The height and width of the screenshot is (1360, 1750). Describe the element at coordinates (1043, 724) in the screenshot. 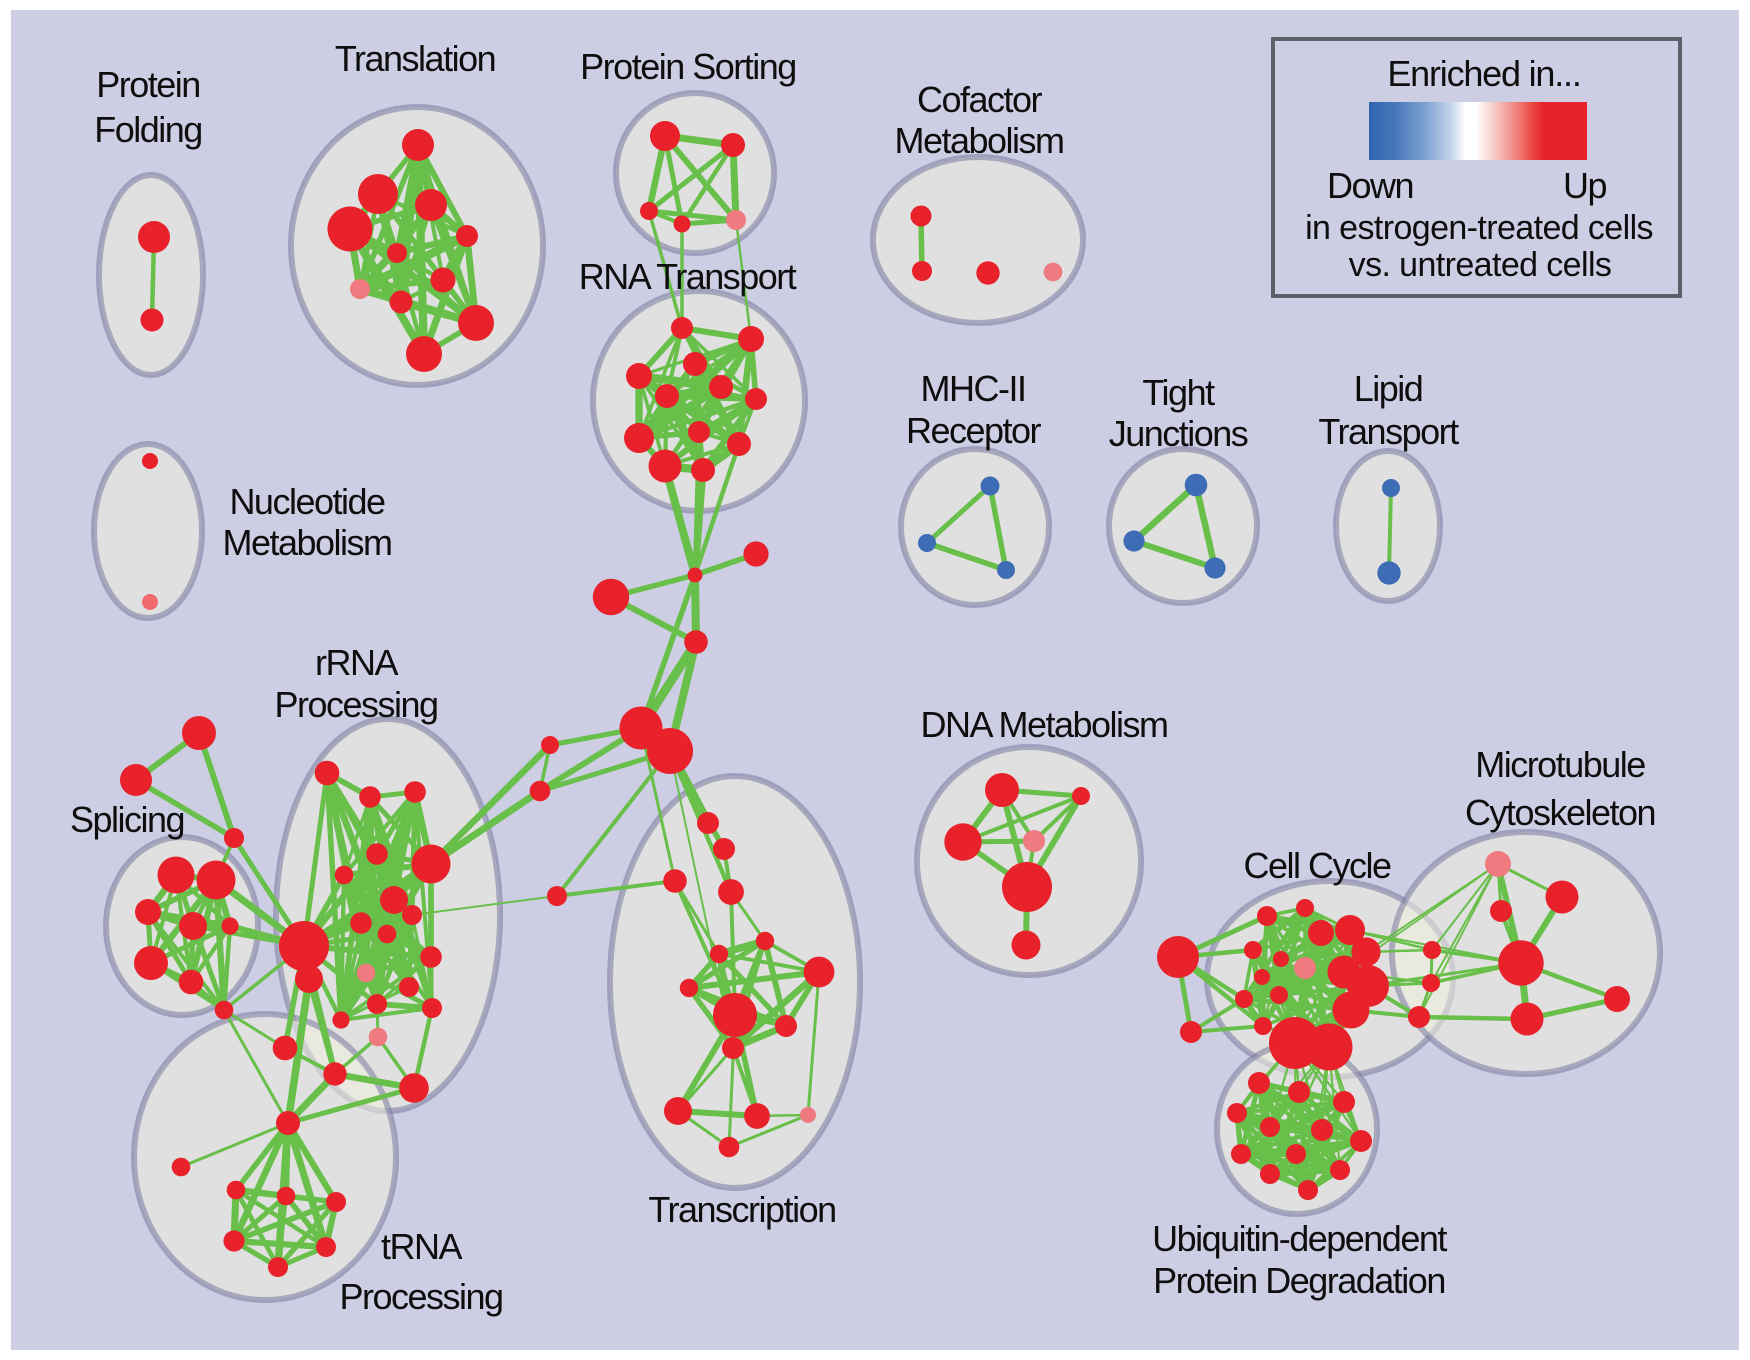

I see `svg-text: DNA Metabolism` at that location.